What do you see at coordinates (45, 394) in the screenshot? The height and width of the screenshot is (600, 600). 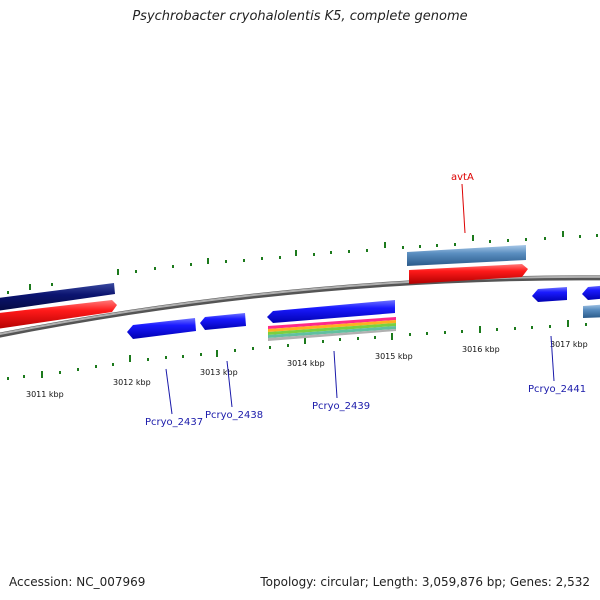 I see `scale-label: 3011 kbp` at bounding box center [45, 394].